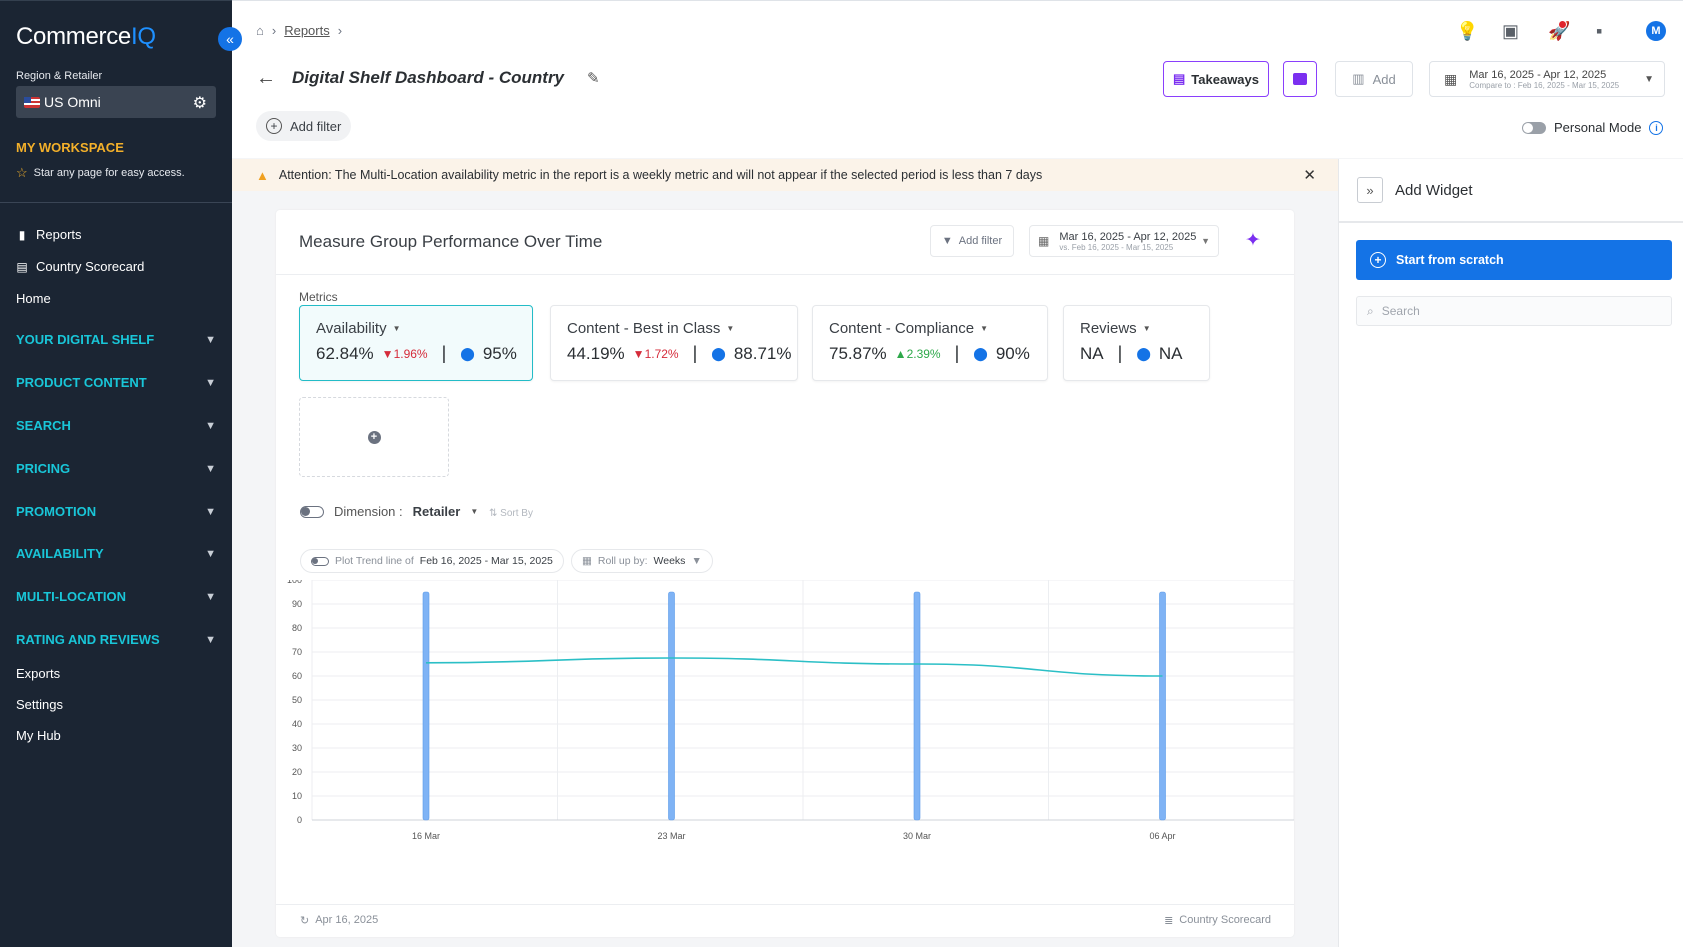  Describe the element at coordinates (1544, 85) in the screenshot. I see `date-range-compare: Compare to : Feb 16, 2025 - Mar 15, 2025` at that location.